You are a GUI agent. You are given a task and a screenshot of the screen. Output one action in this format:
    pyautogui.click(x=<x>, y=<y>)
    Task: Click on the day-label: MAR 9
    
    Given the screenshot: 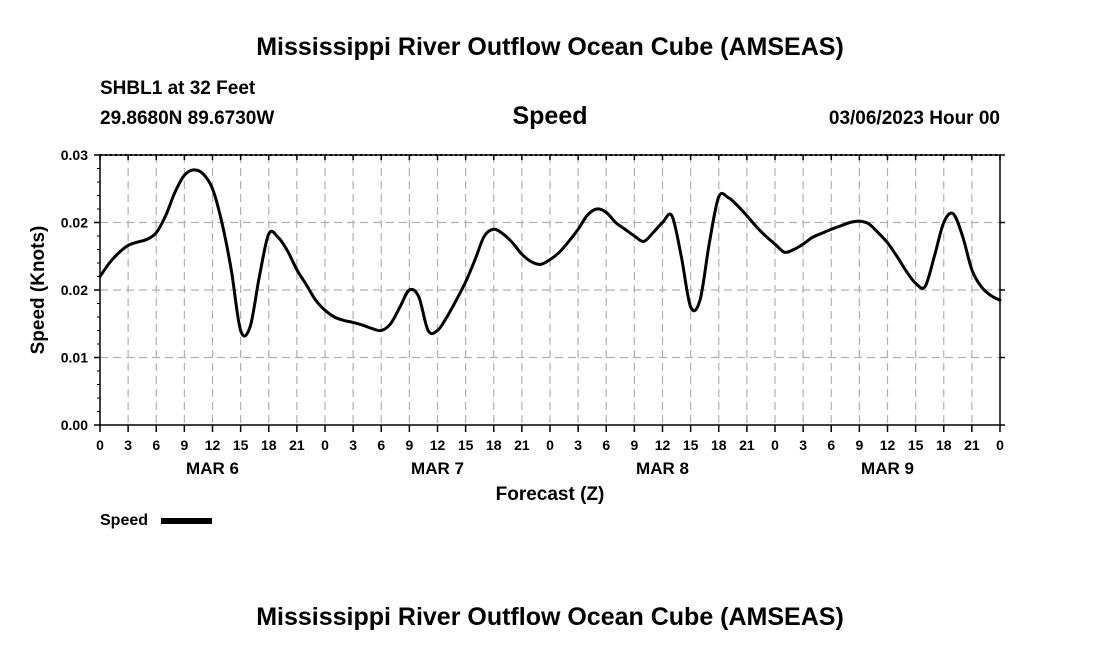 What is the action you would take?
    pyautogui.click(x=887, y=468)
    